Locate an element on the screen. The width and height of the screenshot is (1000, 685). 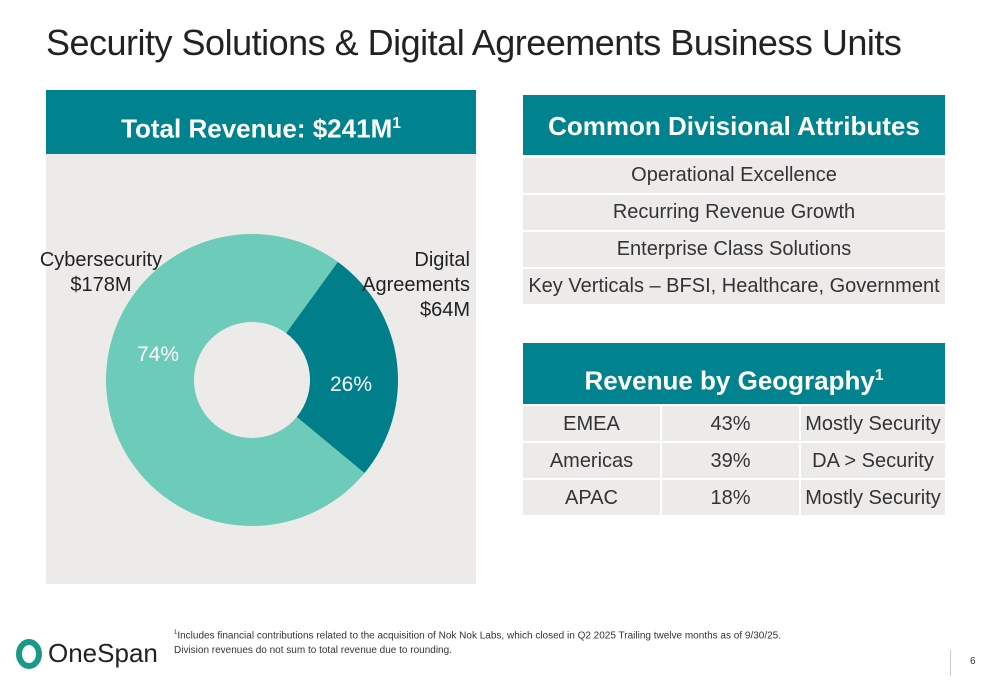
cybersecurity-value: $178M is located at coordinates (101, 285).